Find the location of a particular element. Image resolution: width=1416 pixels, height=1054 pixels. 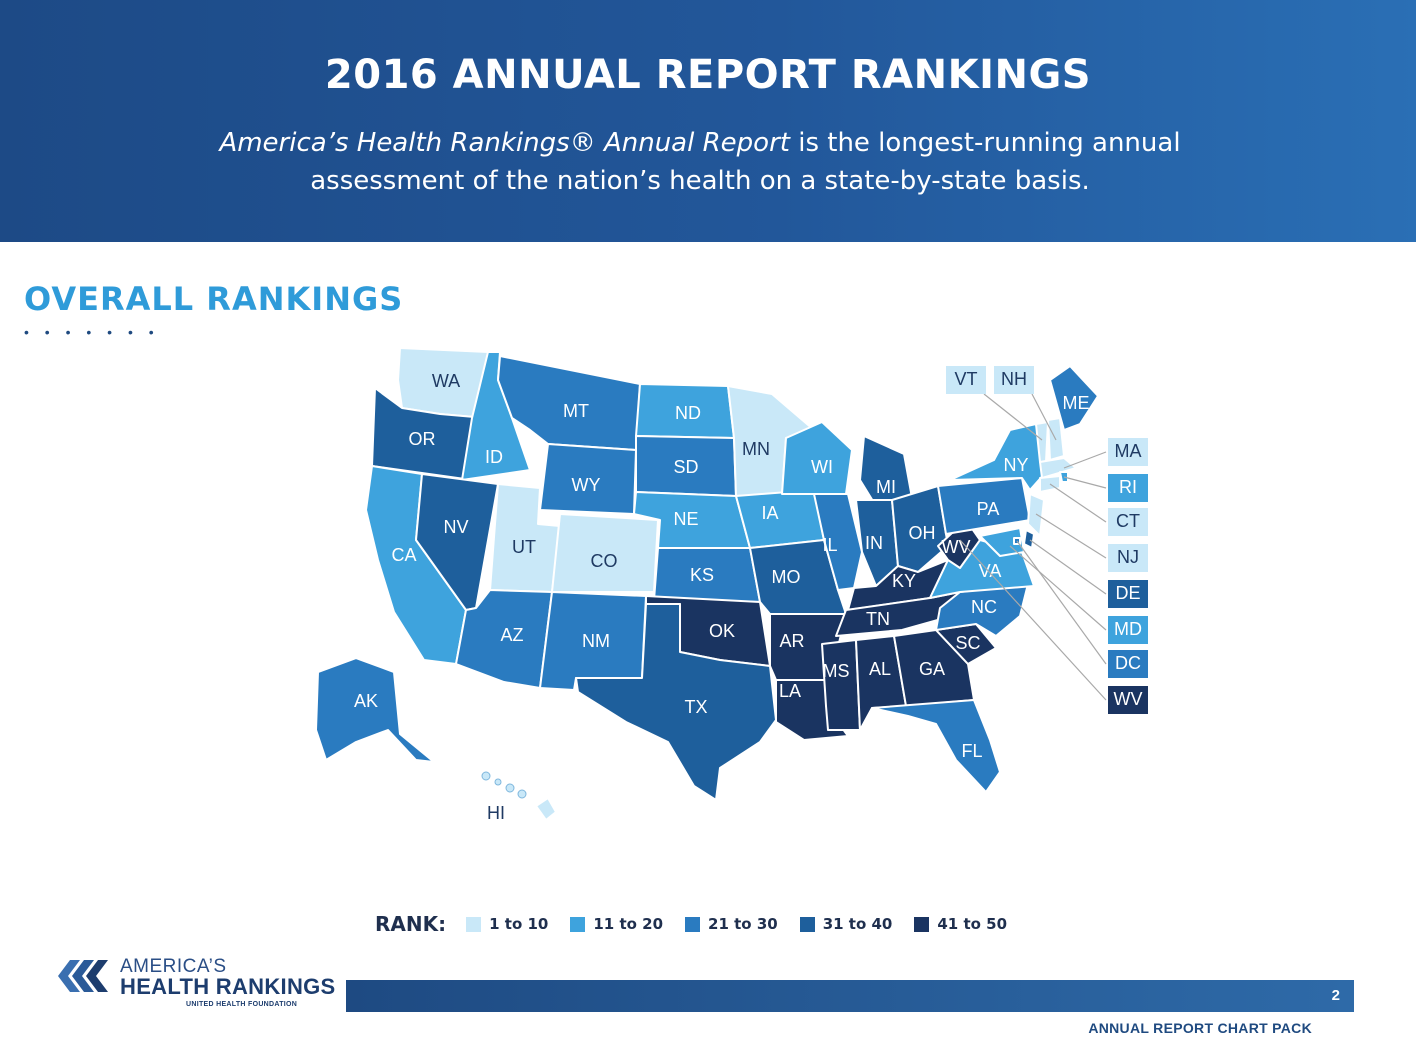

callout-box-nh is located at coordinates (1014, 380).